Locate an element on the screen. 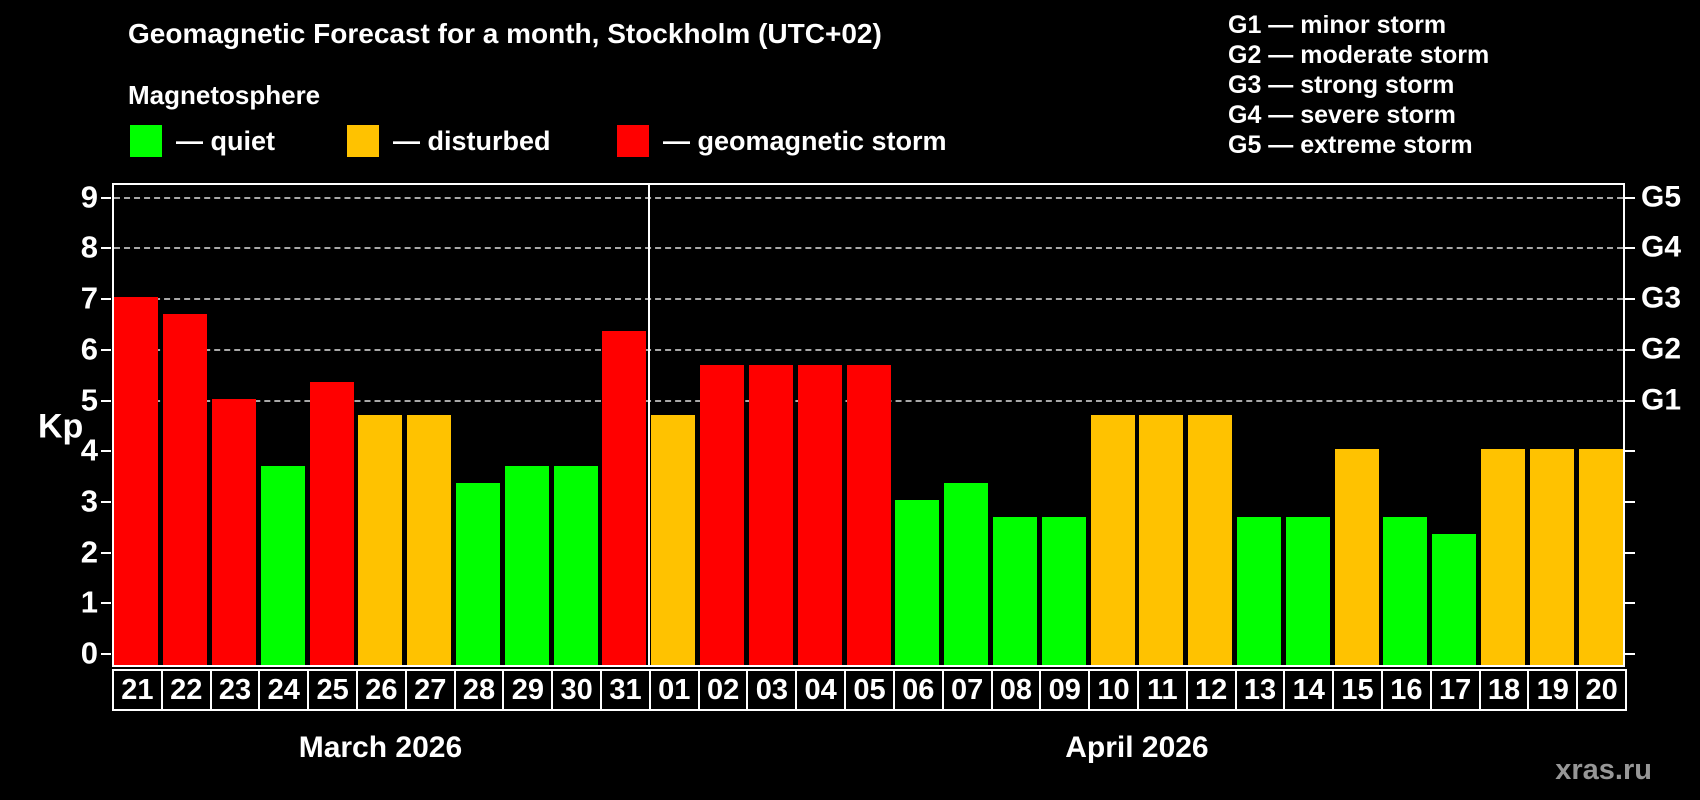  day-label-05: 05 is located at coordinates (869, 690).